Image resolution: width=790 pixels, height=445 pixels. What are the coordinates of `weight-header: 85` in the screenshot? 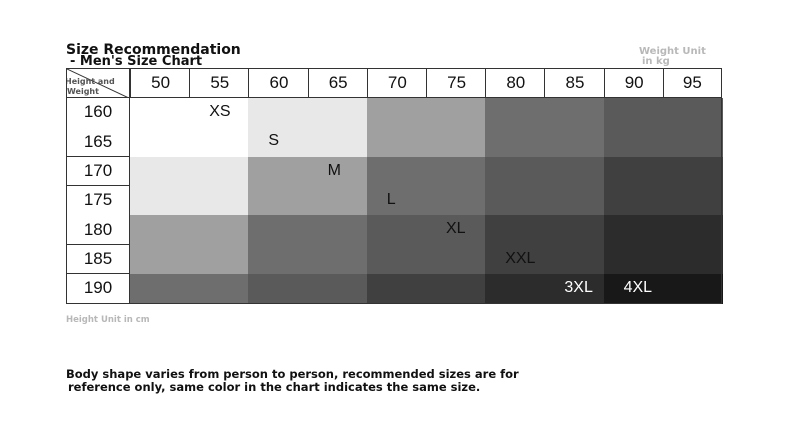 It's located at (574, 83).